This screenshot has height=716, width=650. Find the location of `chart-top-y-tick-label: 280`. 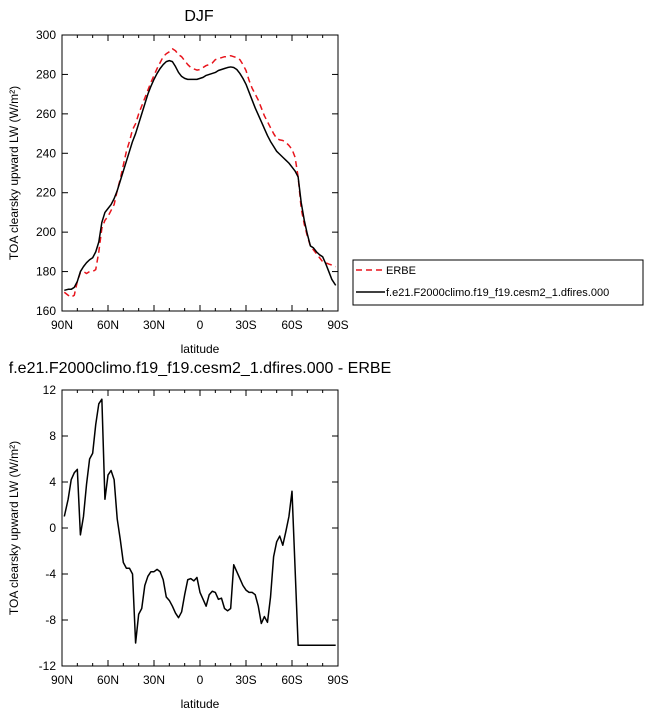

chart-top-y-tick-label: 280 is located at coordinates (46, 74).